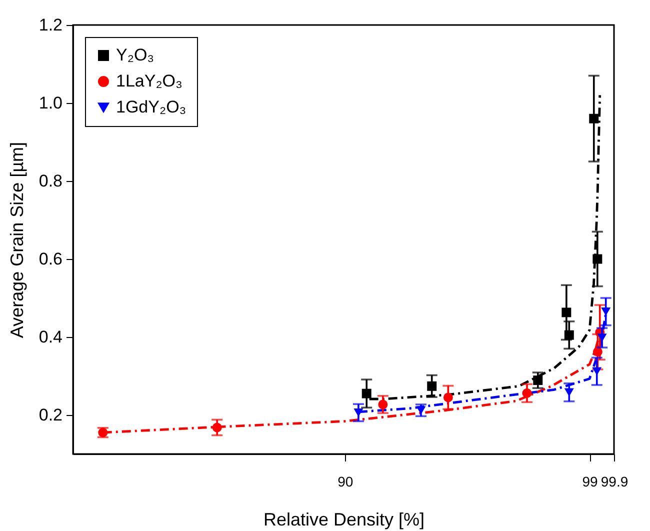 Image resolution: width=650 pixels, height=531 pixels. Describe the element at coordinates (149, 81) in the screenshot. I see `legend-label: 1LaY₂O₃` at that location.